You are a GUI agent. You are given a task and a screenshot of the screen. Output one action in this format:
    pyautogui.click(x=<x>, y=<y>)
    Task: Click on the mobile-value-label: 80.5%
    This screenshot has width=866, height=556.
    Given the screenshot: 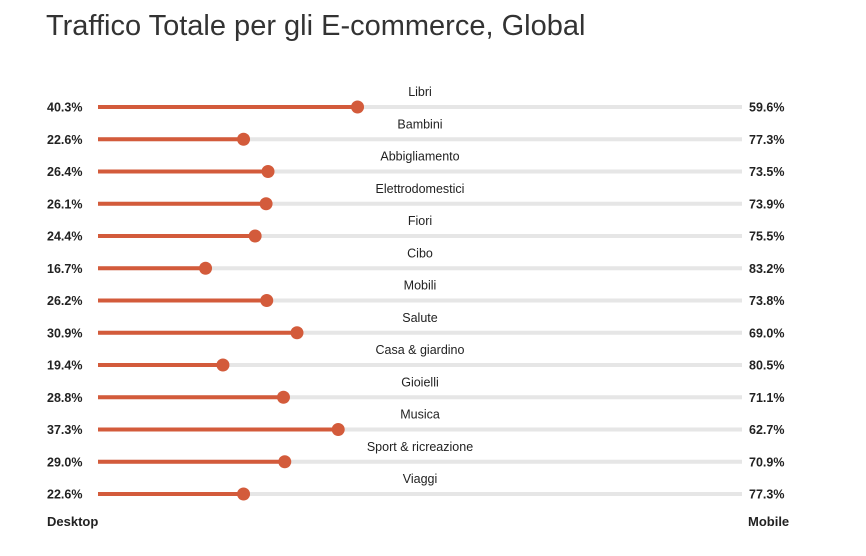 What is the action you would take?
    pyautogui.click(x=766, y=366)
    